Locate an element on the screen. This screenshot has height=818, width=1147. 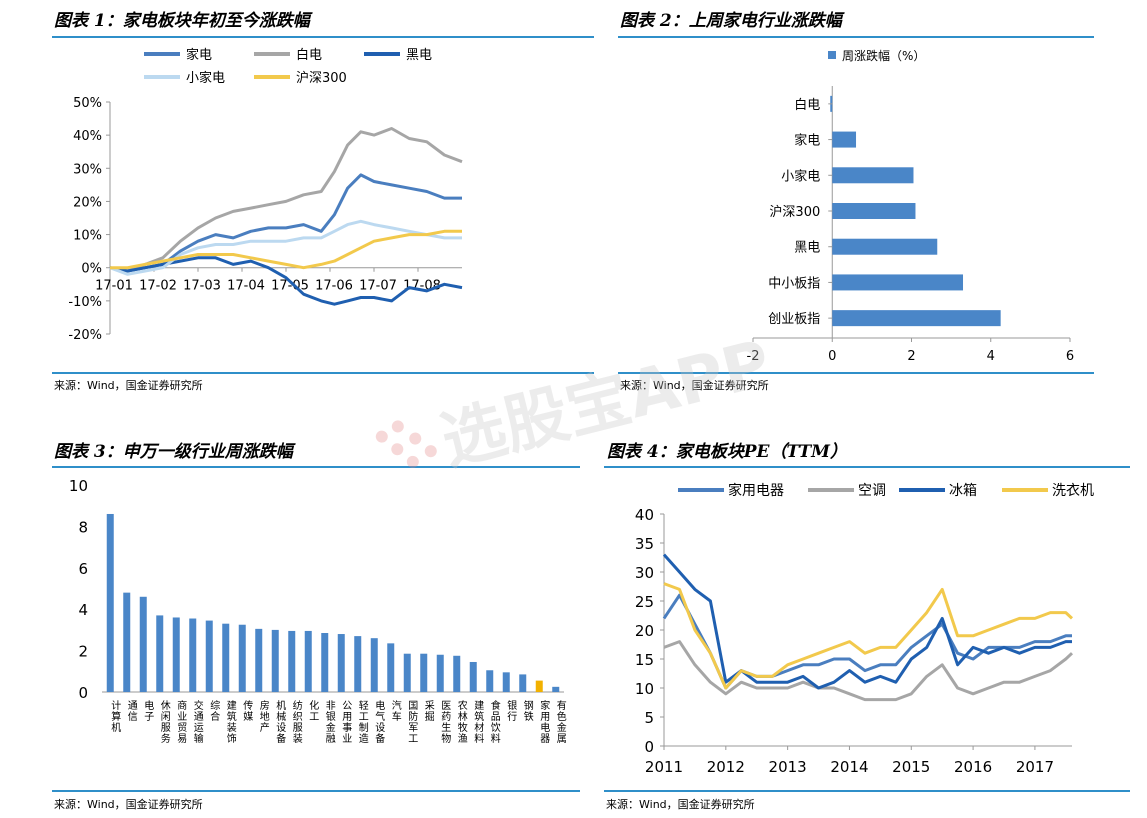
y-tick-label: 30% is located at coordinates (87, 169).